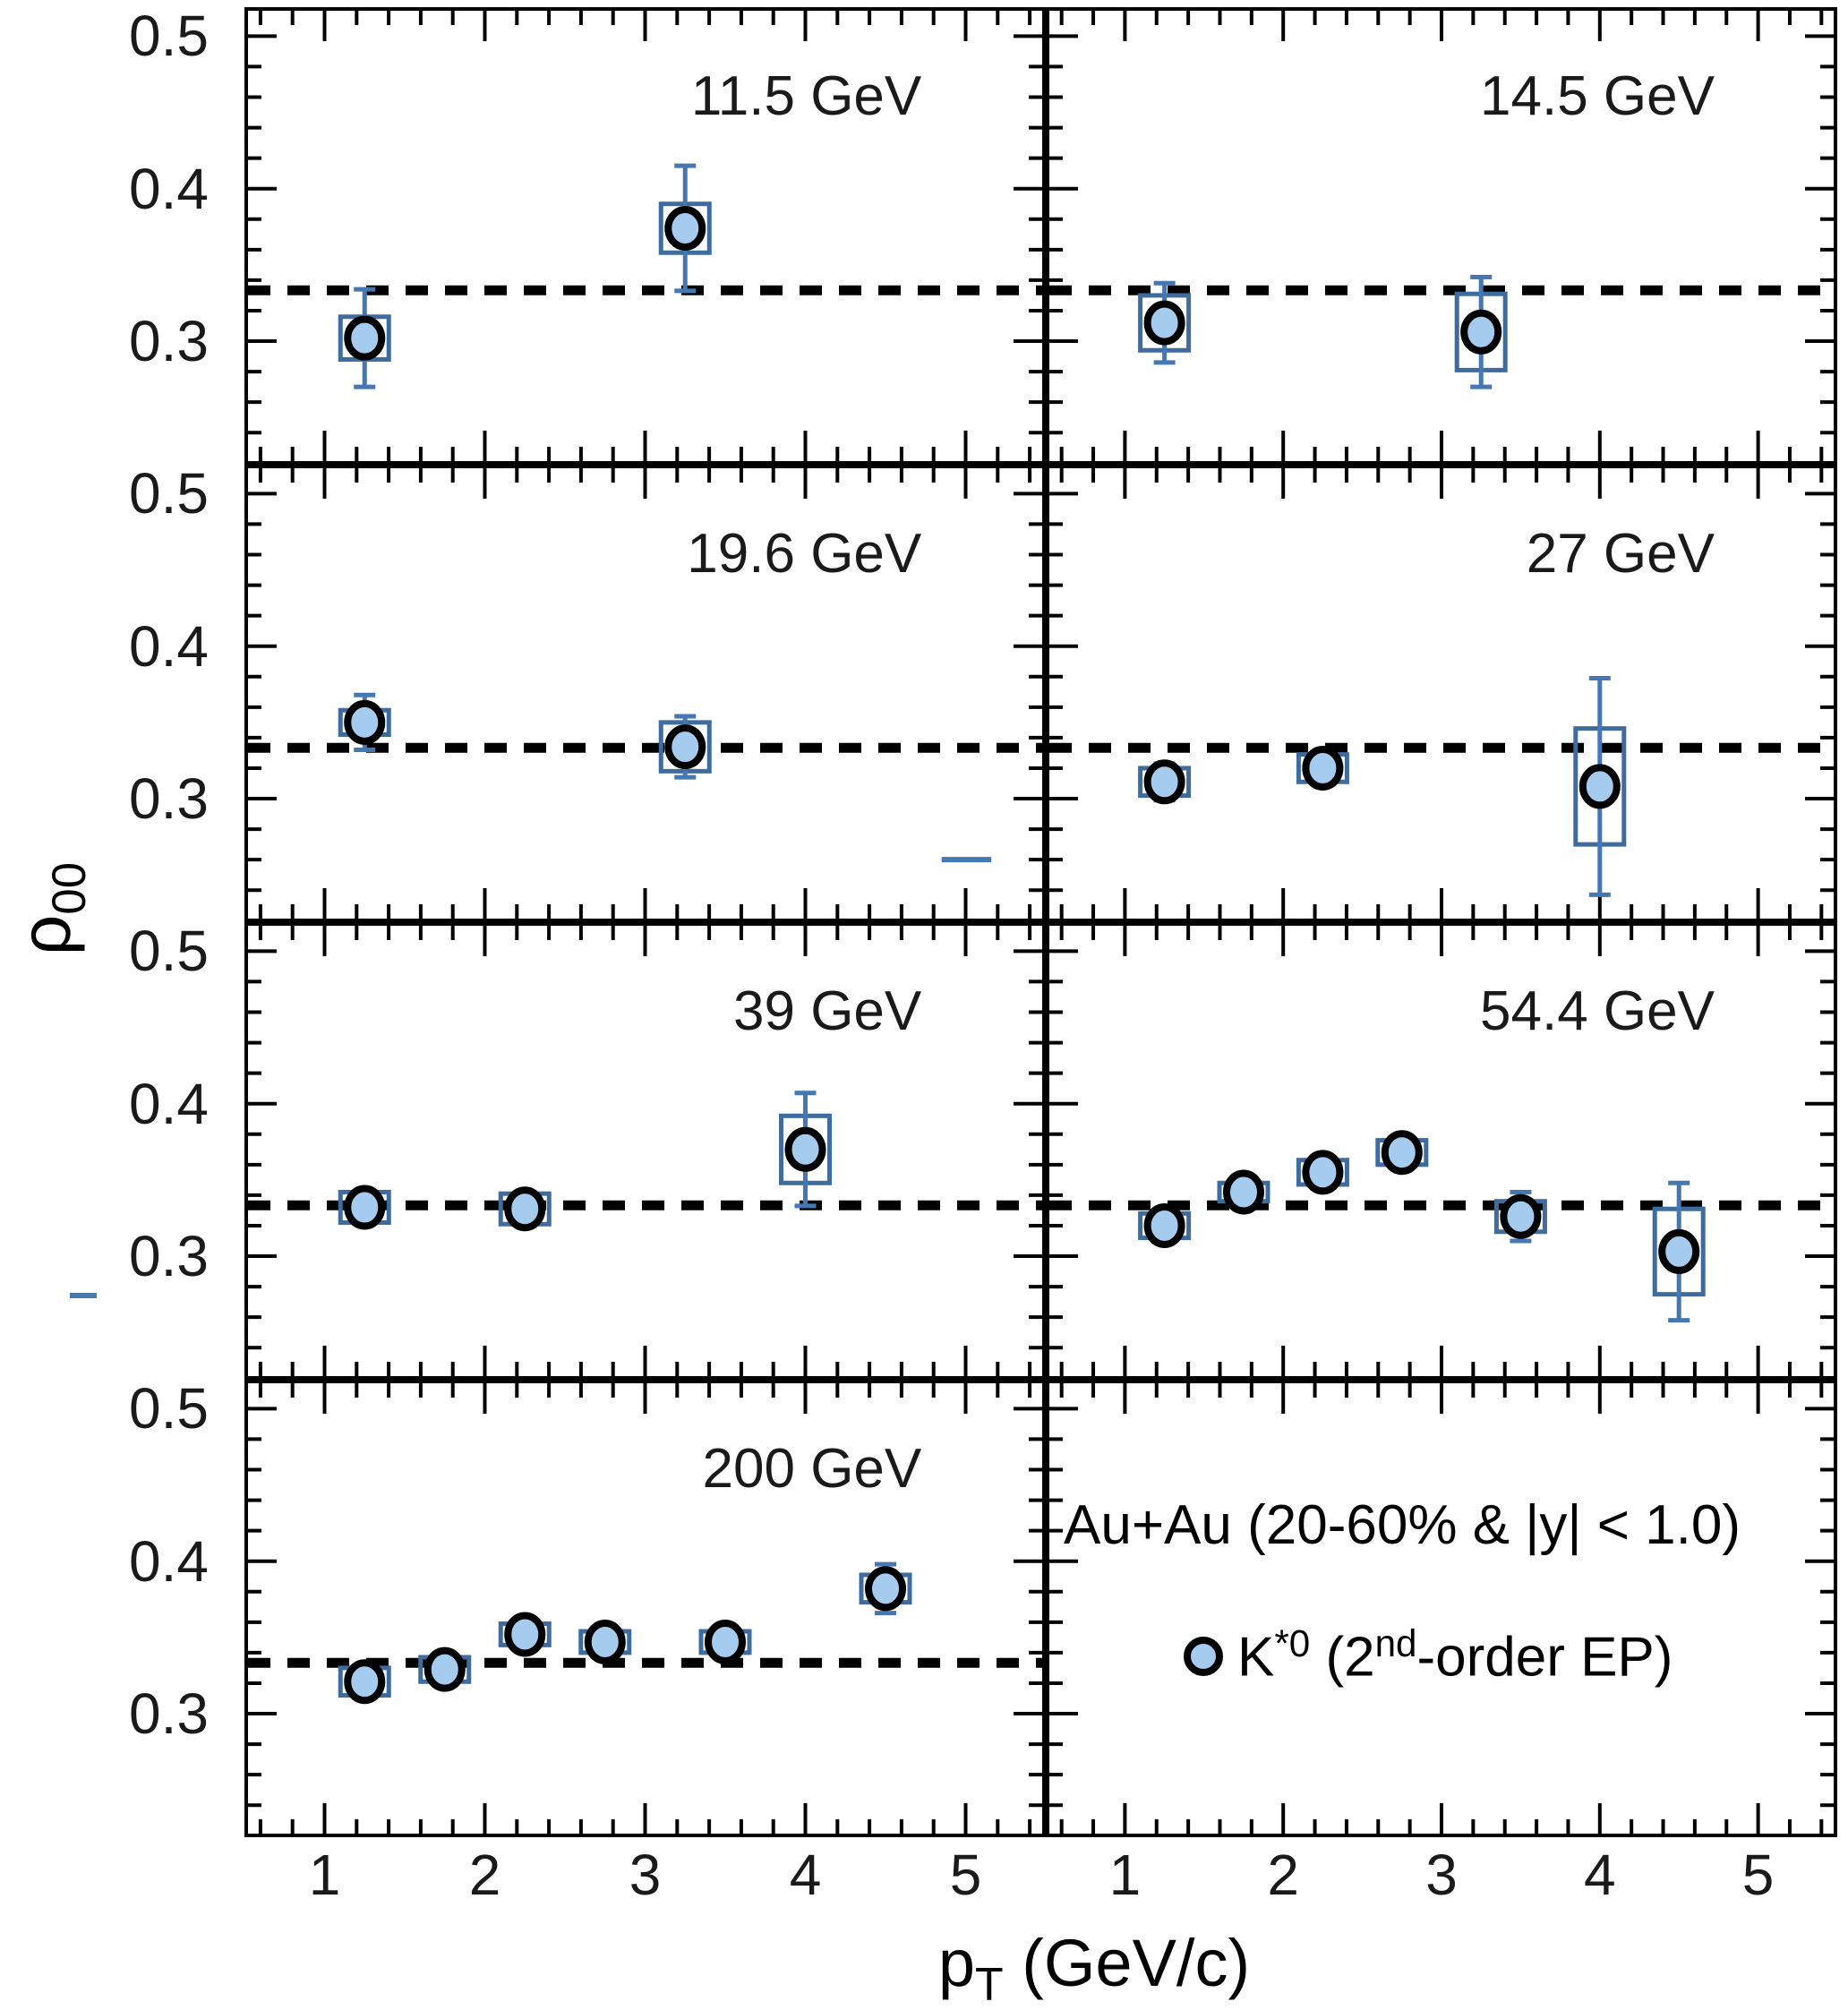  I want to click on plot-panel: 39 GeV, so click(645, 1151).